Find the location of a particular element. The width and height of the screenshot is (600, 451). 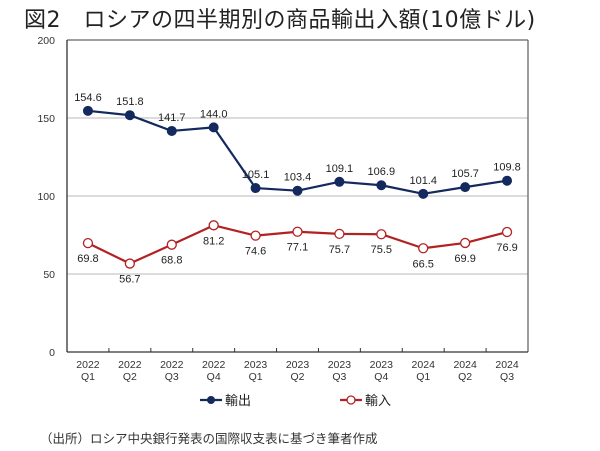

data-label: 109.1 is located at coordinates (340, 169).